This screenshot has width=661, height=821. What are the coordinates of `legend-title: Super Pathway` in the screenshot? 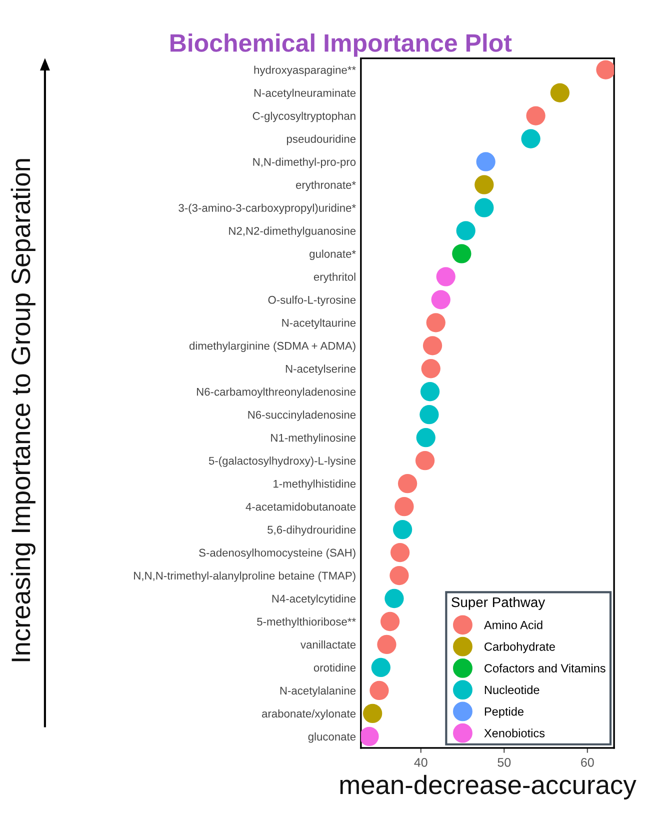 It's located at (499, 603).